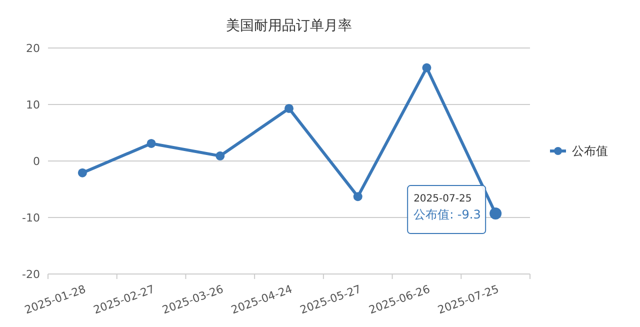  Describe the element at coordinates (33, 48) in the screenshot. I see `y-tick-label: 20` at that location.